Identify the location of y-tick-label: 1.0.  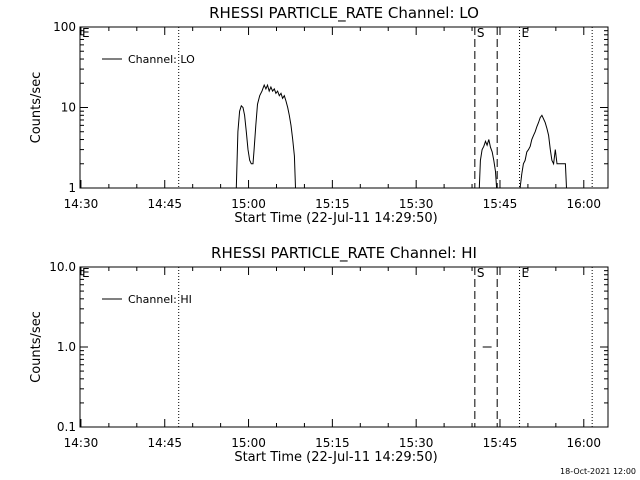
(66, 347).